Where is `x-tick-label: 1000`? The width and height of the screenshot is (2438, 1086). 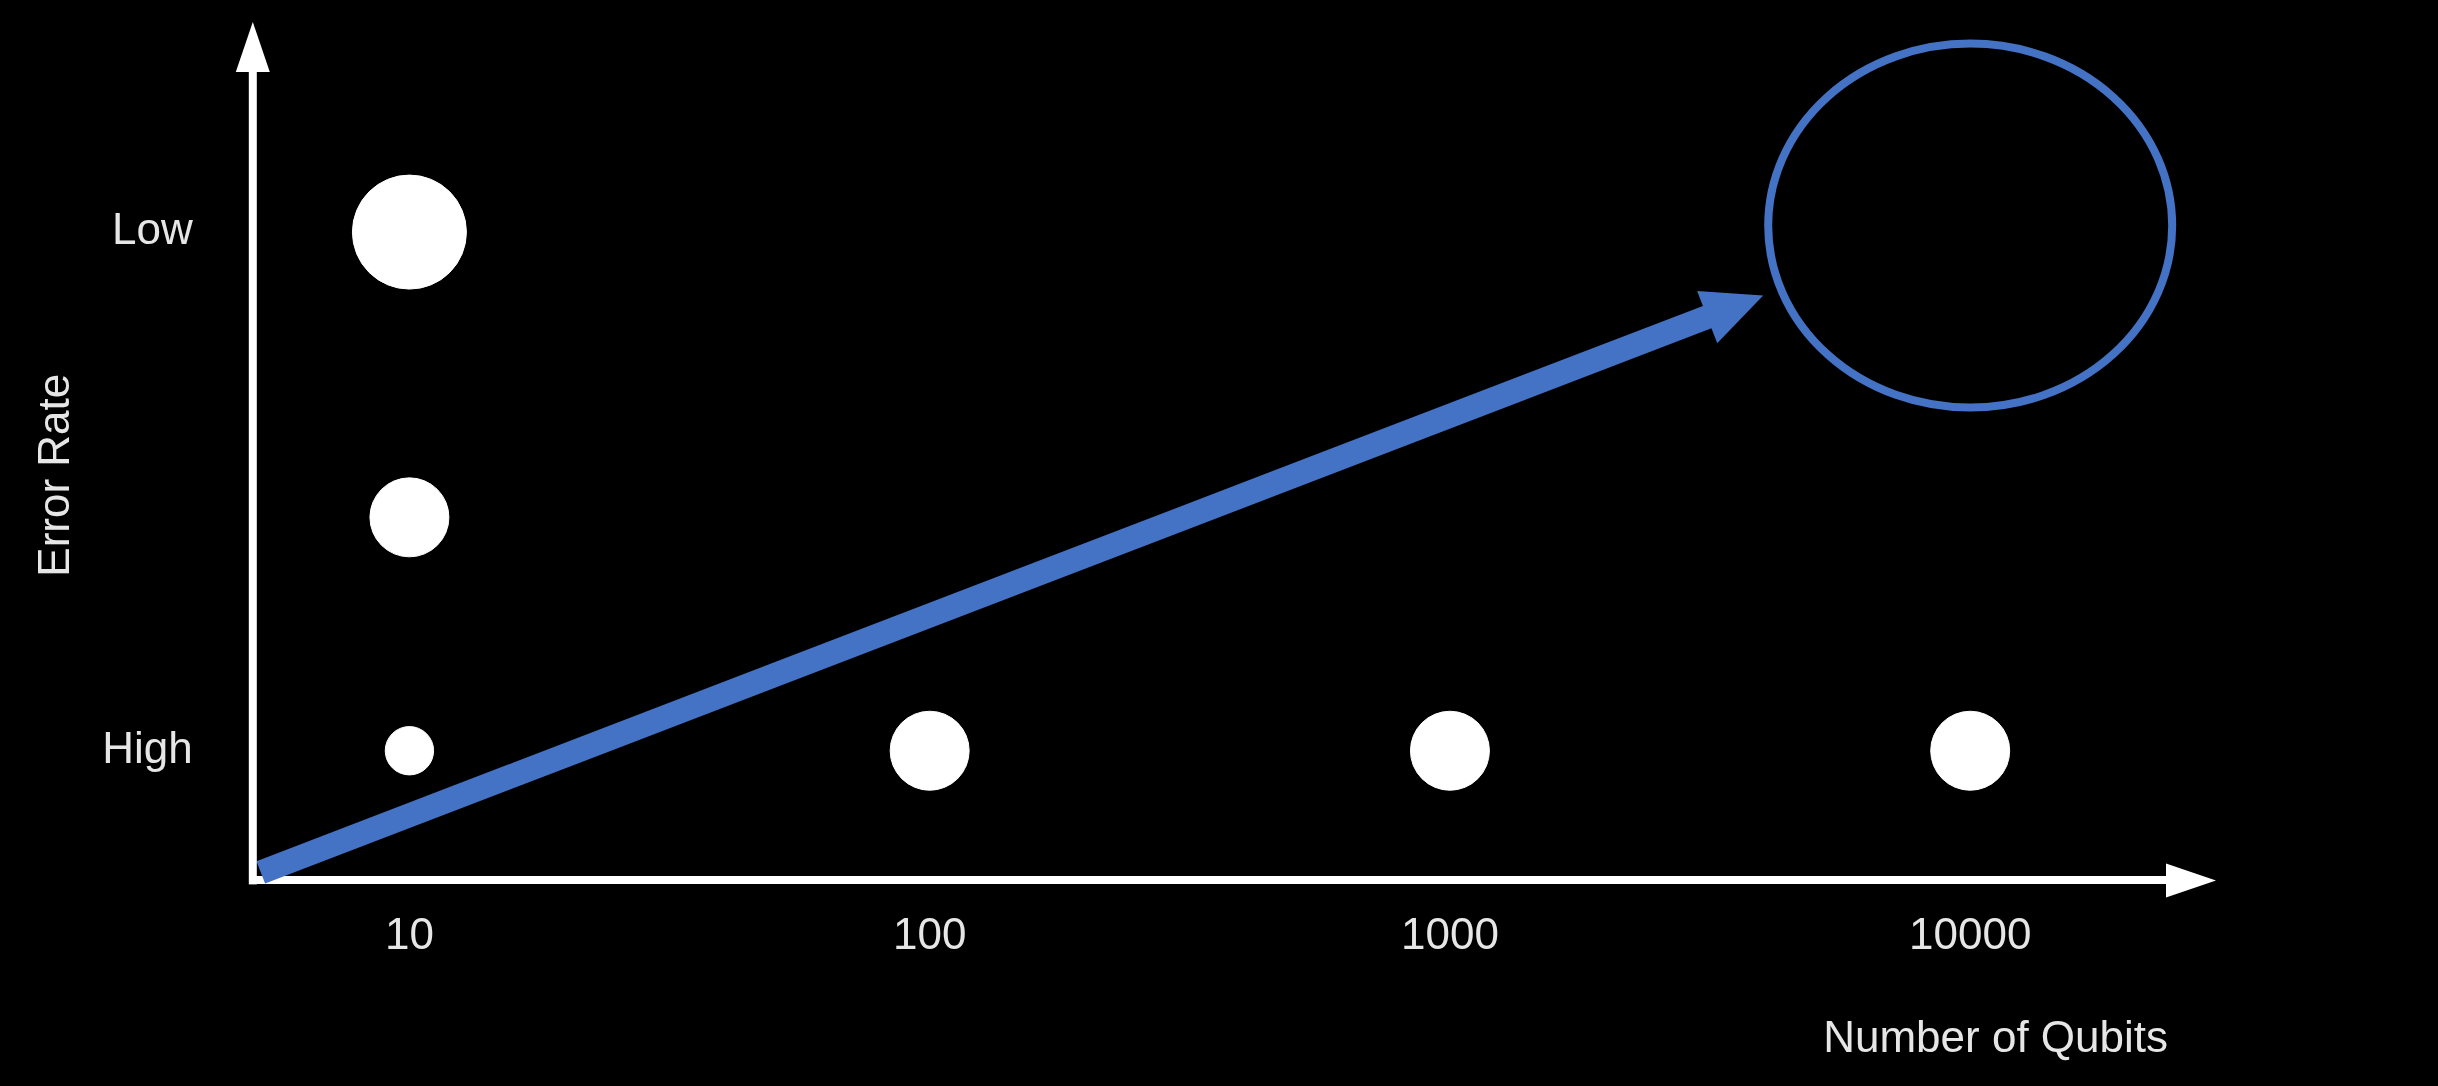 x-tick-label: 1000 is located at coordinates (1449, 933).